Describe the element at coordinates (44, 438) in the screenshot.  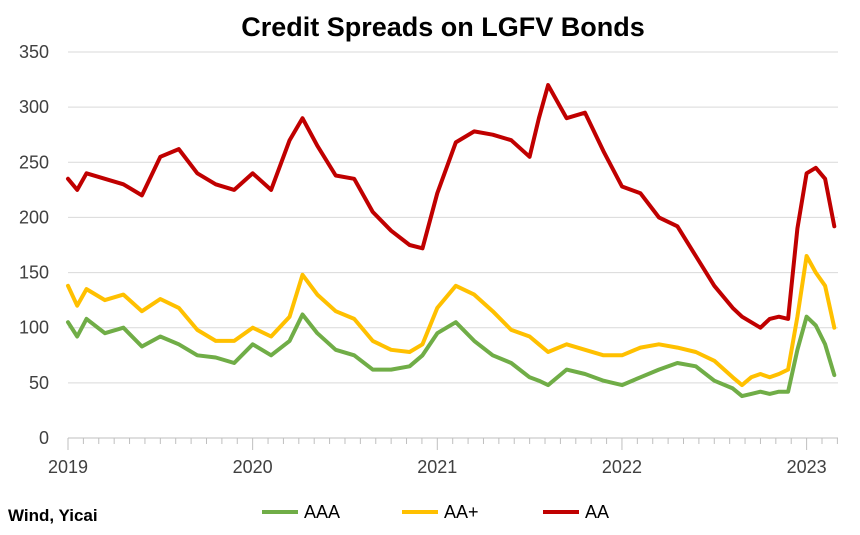
I see `y-tick-label: 0` at that location.